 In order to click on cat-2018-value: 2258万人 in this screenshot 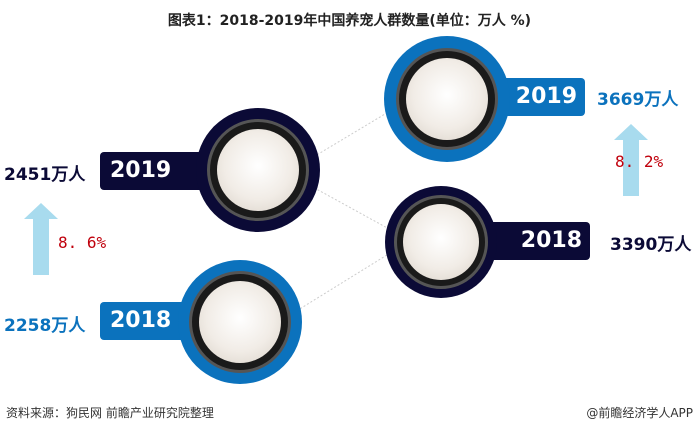, I will do `click(45, 326)`.